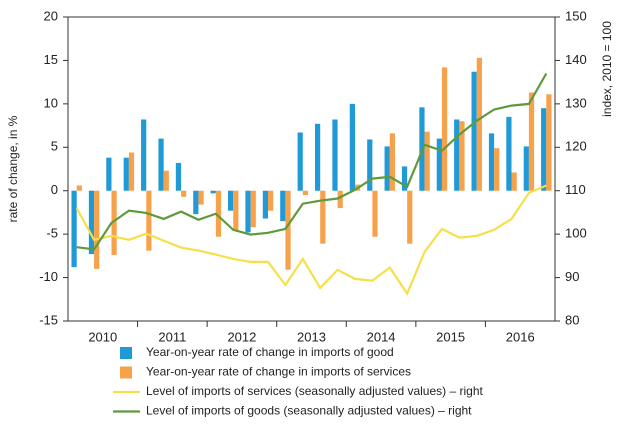 The width and height of the screenshot is (619, 439). What do you see at coordinates (572, 276) in the screenshot?
I see `y2-tick-label: 90` at bounding box center [572, 276].